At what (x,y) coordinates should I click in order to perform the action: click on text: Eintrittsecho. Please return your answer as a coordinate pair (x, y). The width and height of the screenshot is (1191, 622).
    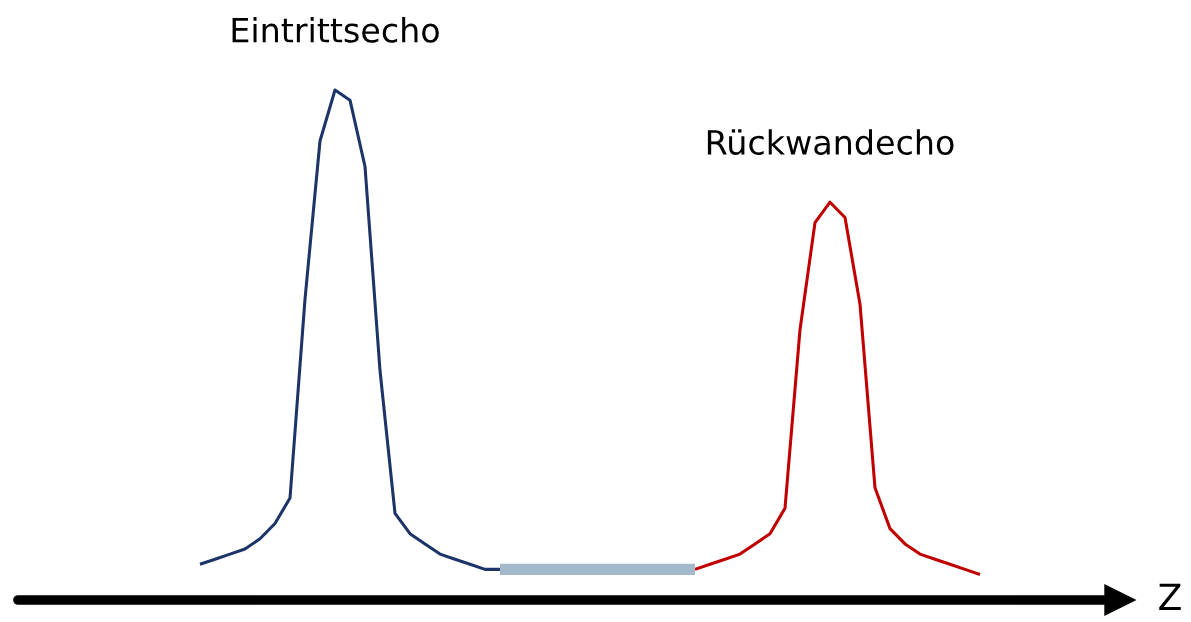
    Looking at the image, I should click on (335, 29).